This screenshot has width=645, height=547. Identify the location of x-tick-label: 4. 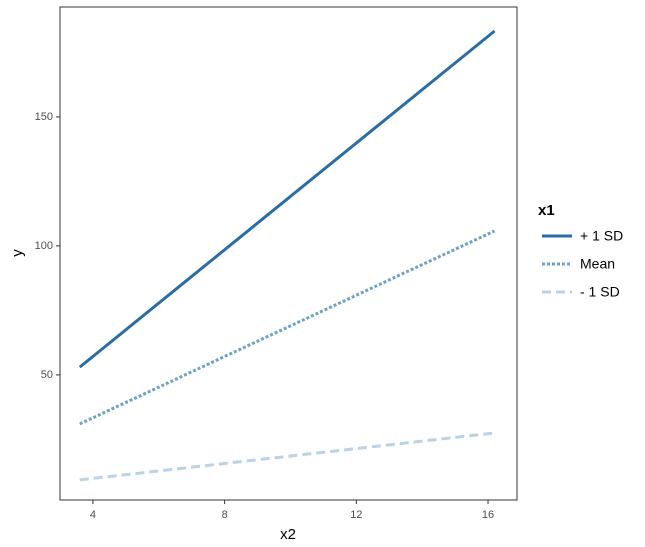
(93, 515).